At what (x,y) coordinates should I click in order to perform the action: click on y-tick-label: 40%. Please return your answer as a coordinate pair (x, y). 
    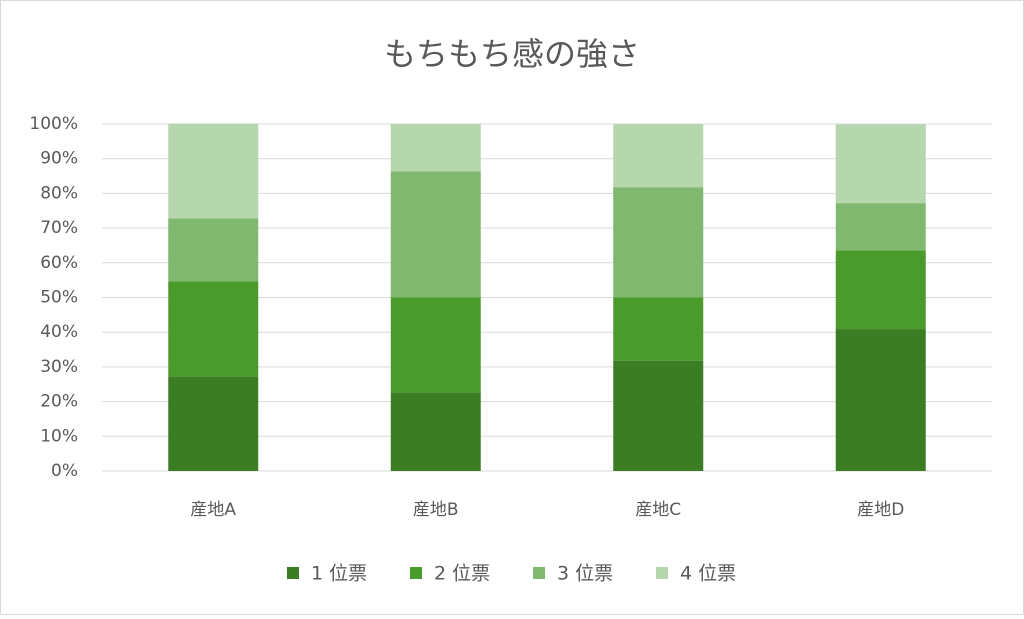
    Looking at the image, I should click on (59, 332).